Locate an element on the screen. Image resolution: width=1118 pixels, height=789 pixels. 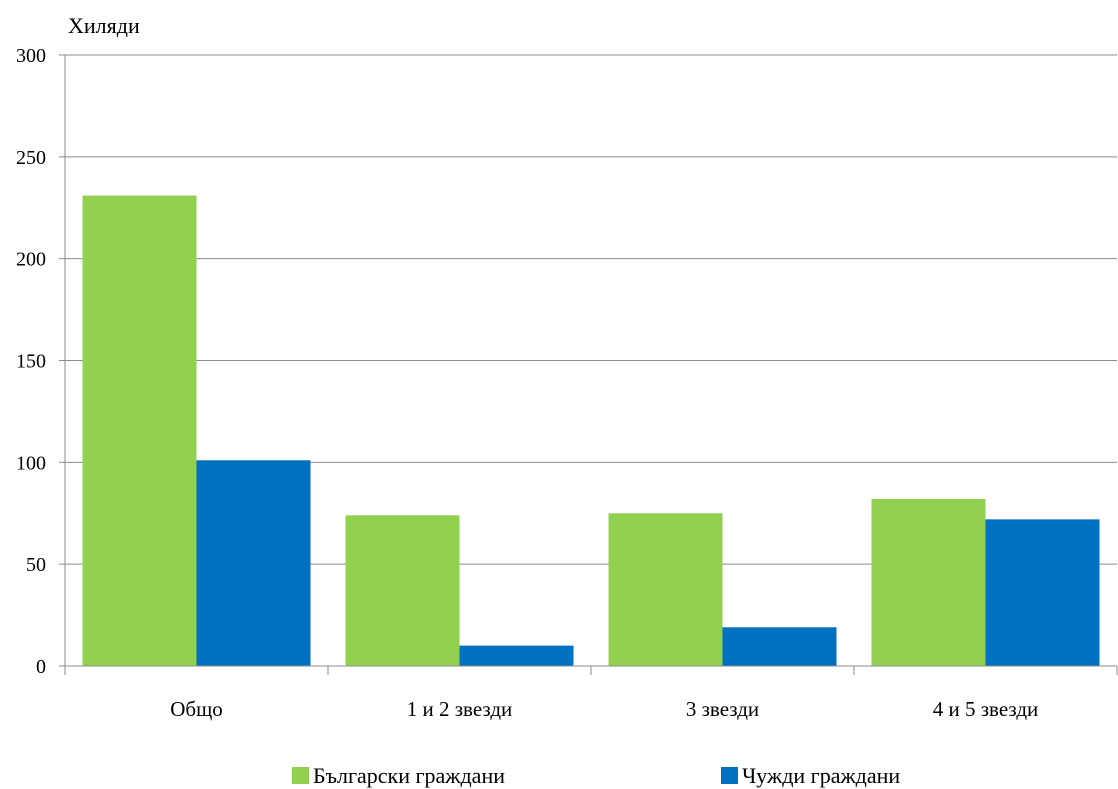
y-tick-label: 100 is located at coordinates (31, 463).